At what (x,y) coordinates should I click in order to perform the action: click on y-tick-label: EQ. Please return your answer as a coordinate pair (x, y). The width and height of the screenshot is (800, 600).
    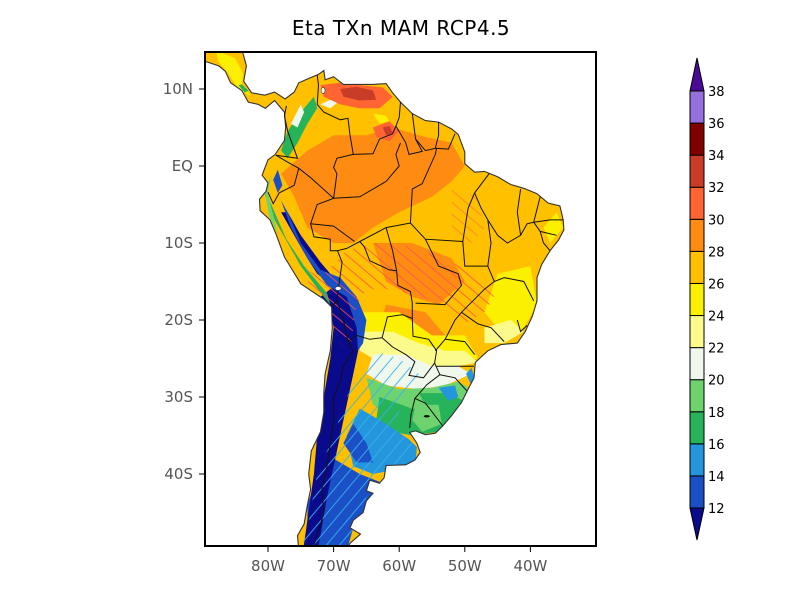
    Looking at the image, I should click on (182, 166).